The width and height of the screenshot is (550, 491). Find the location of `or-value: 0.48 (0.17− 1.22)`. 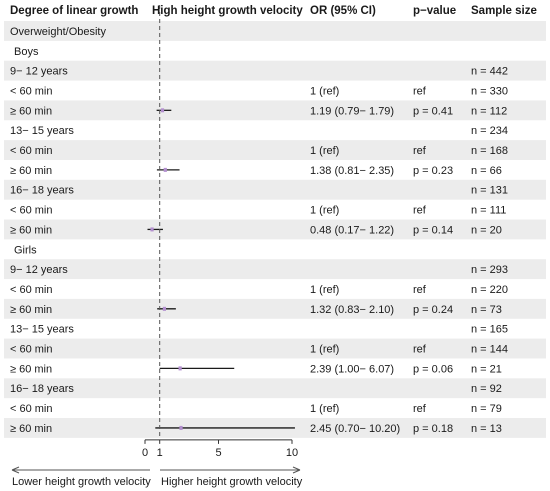

or-value: 0.48 (0.17− 1.22) is located at coordinates (352, 230).